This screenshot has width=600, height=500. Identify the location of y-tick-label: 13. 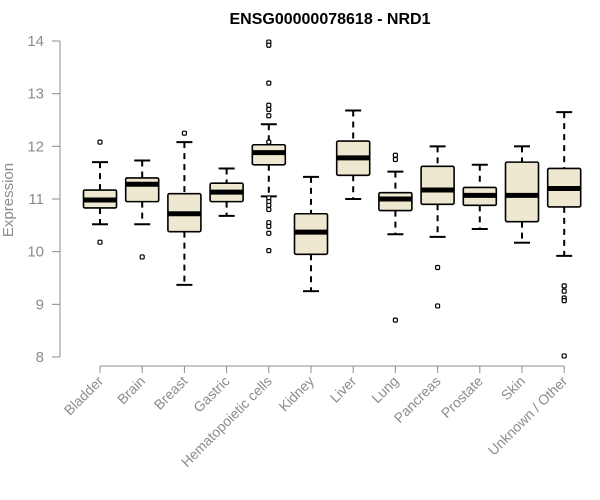
(35, 94).